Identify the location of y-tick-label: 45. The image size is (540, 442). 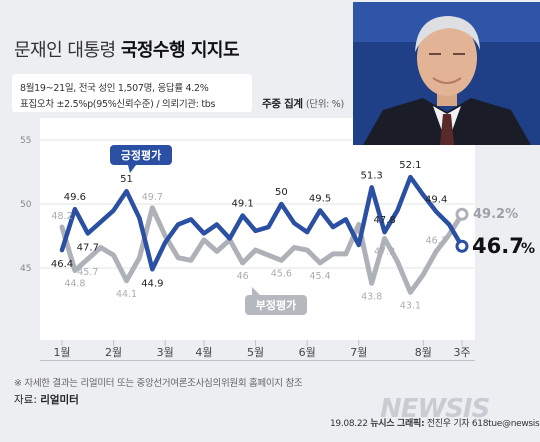
(25, 269).